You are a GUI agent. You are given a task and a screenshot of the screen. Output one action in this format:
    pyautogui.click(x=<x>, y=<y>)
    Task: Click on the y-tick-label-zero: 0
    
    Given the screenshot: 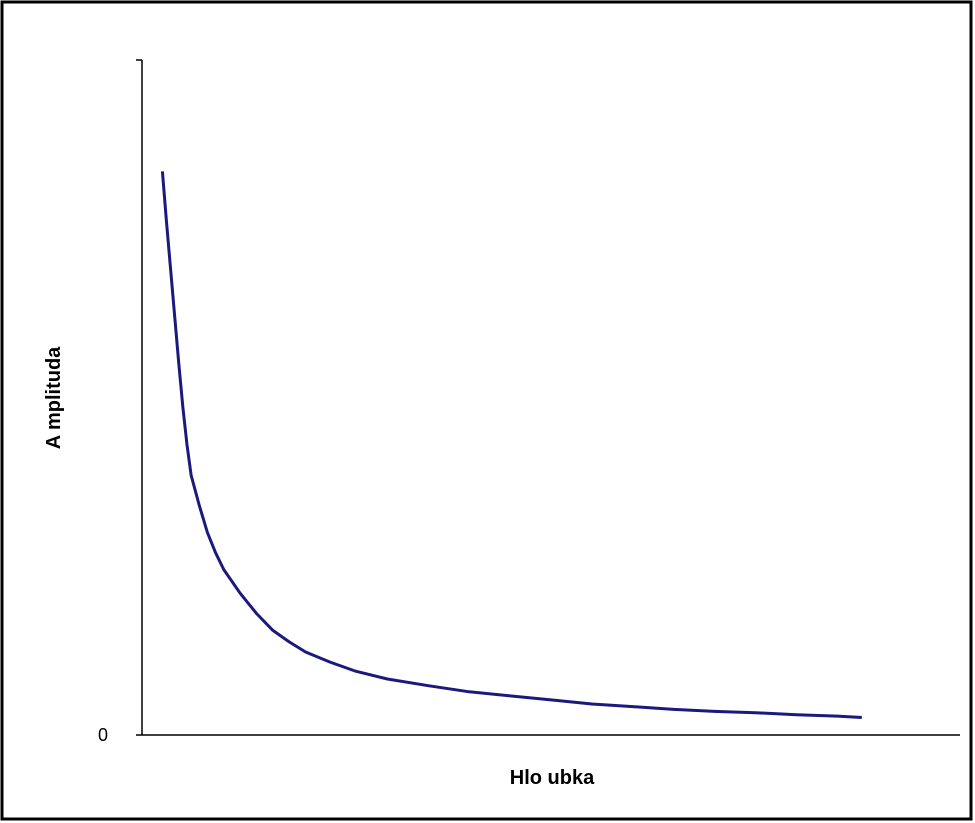 What is the action you would take?
    pyautogui.click(x=103, y=735)
    